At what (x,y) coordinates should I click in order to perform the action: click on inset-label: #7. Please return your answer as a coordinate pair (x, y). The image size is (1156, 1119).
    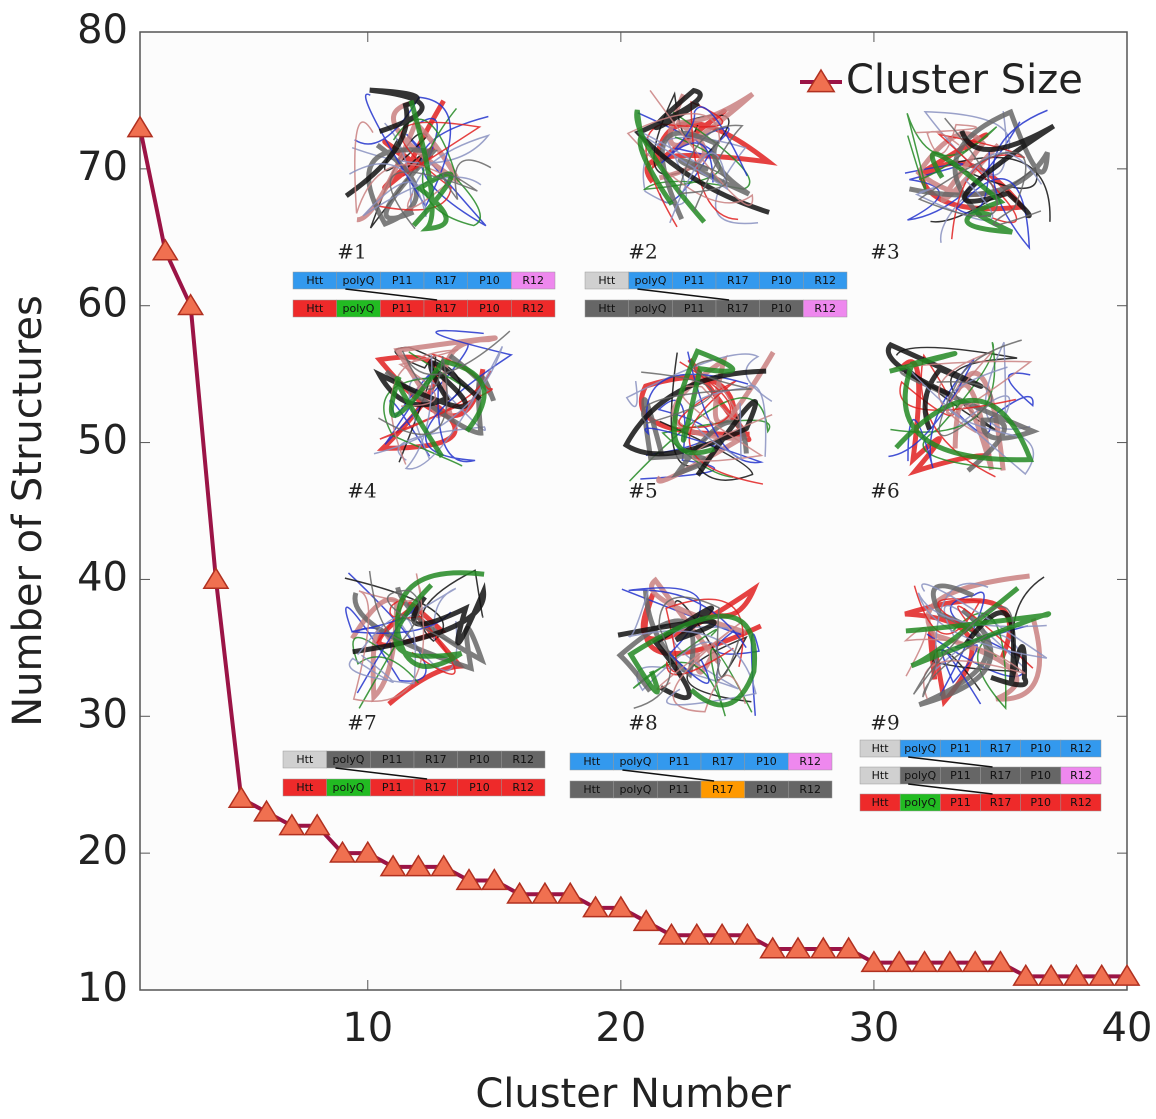
    Looking at the image, I should click on (361, 723).